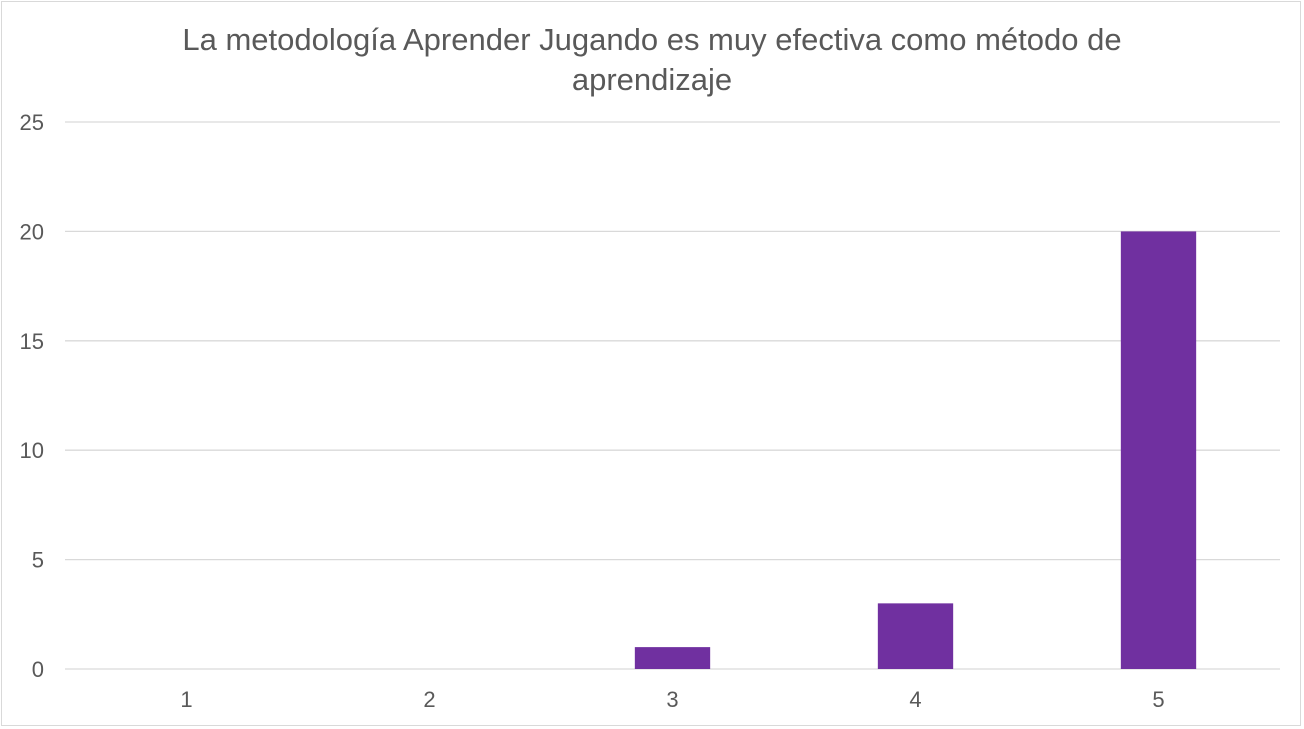 The width and height of the screenshot is (1304, 729). Describe the element at coordinates (38, 560) in the screenshot. I see `y-tick-label: 5` at that location.